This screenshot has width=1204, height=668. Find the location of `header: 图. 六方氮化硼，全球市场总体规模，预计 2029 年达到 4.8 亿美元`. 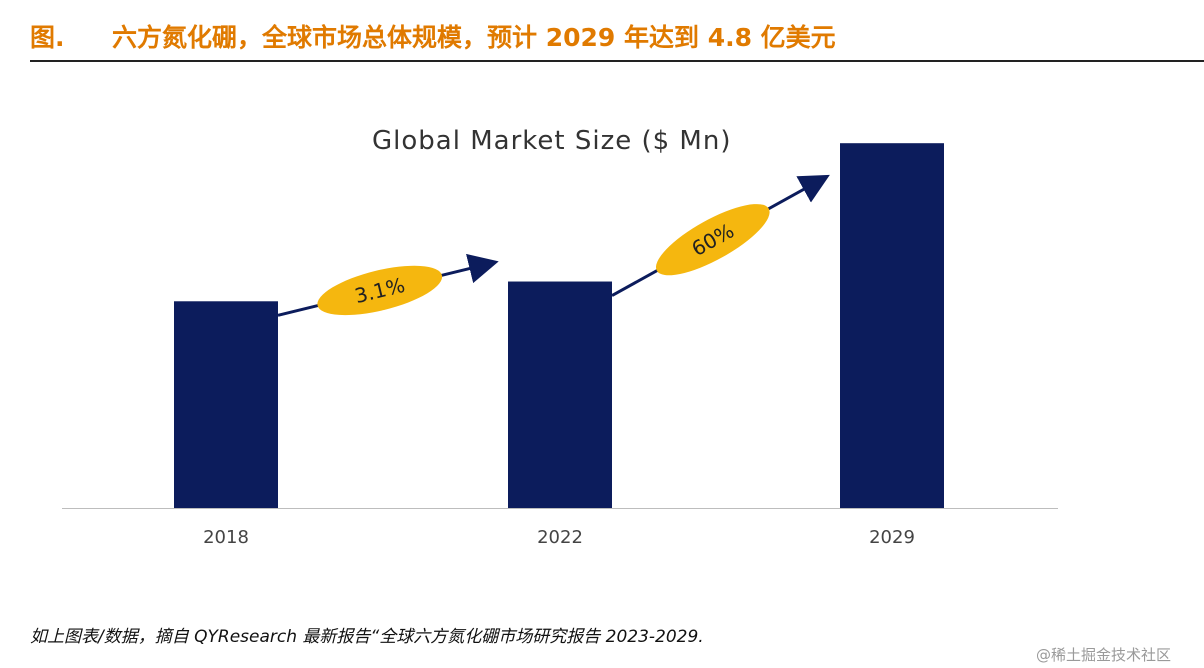

header: 图. 六方氮化硼，全球市场总体规模，预计 2029 年达到 4.8 亿美元 is located at coordinates (602, 31).